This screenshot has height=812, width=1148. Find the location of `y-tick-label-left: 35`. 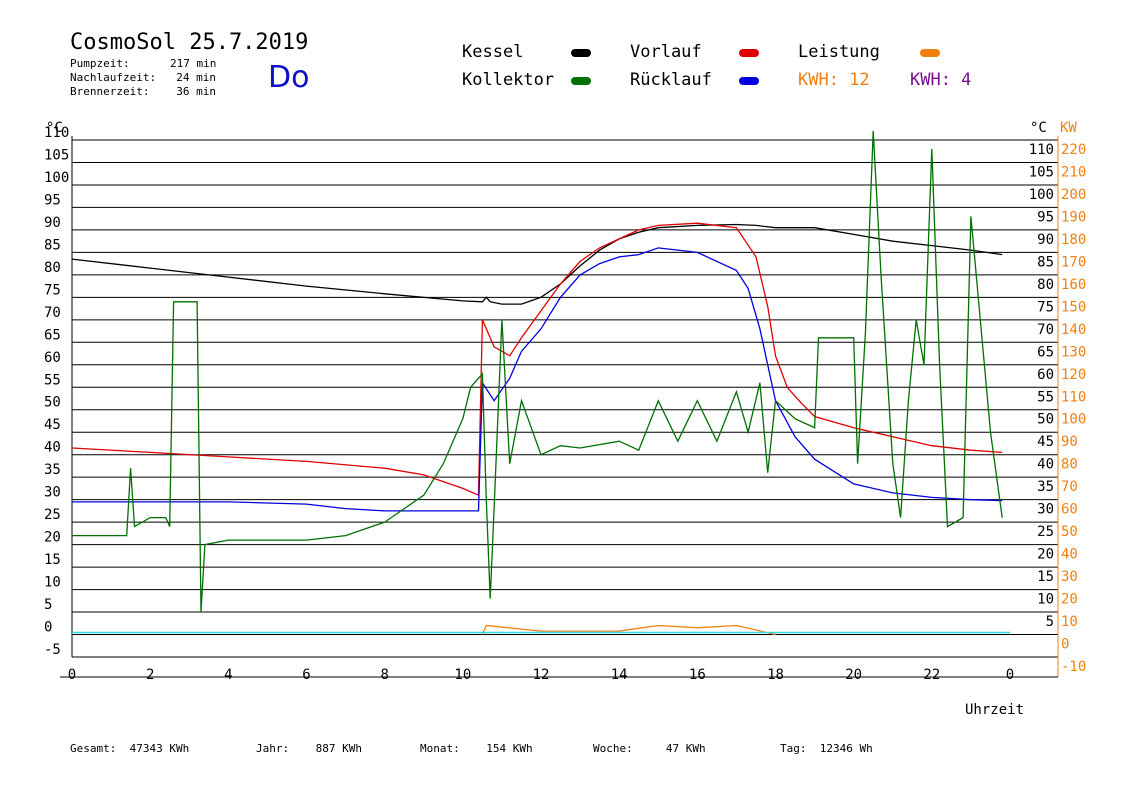

y-tick-label-left: 35 is located at coordinates (52, 470).